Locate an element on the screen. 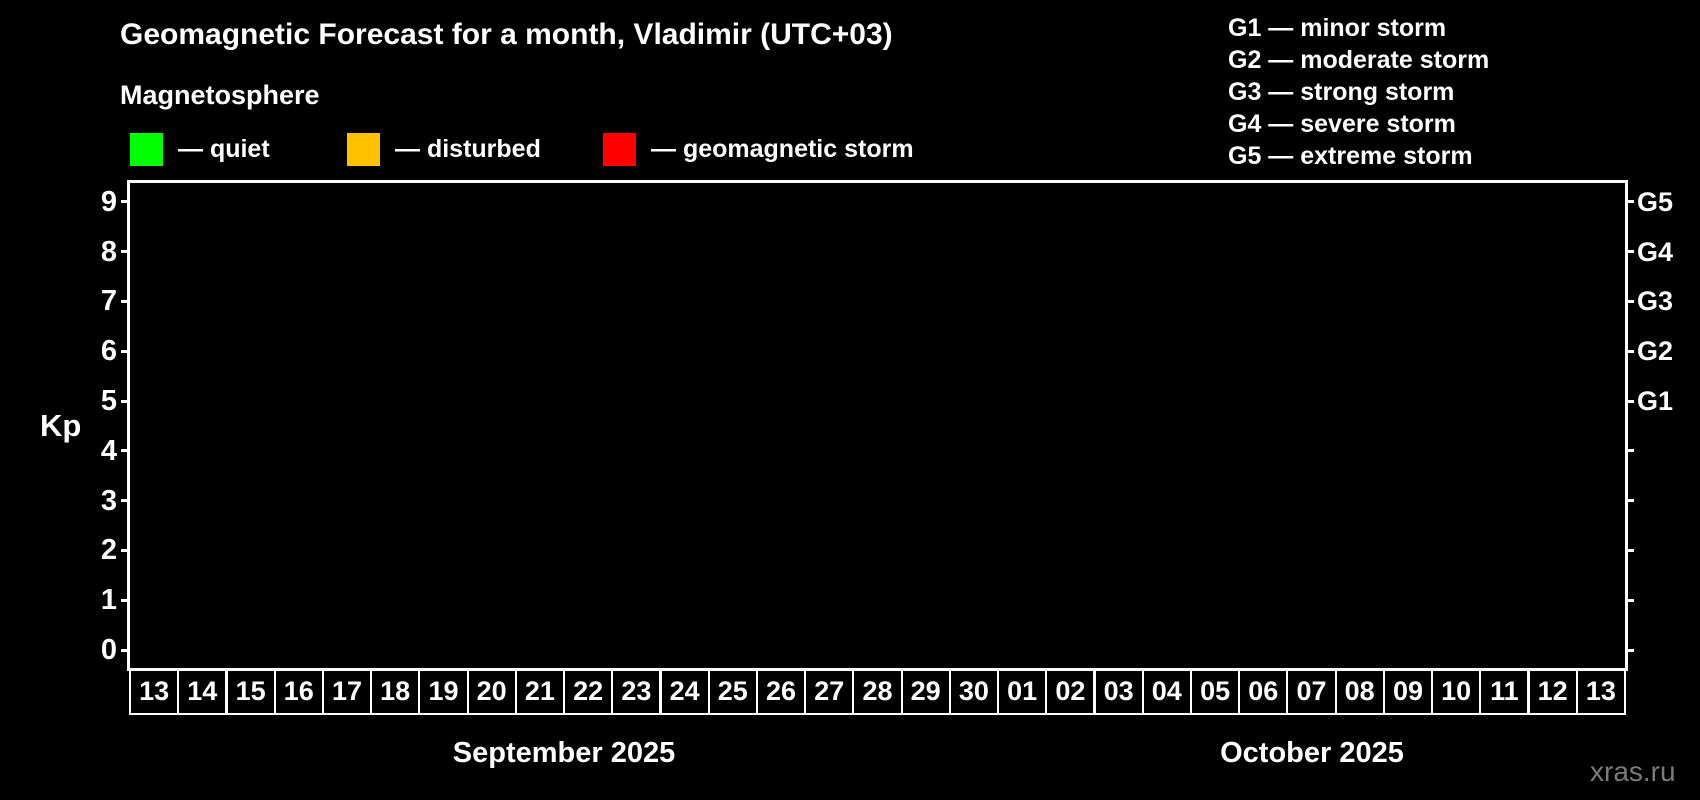  date-label-oct-03: 03 is located at coordinates (1118, 691).